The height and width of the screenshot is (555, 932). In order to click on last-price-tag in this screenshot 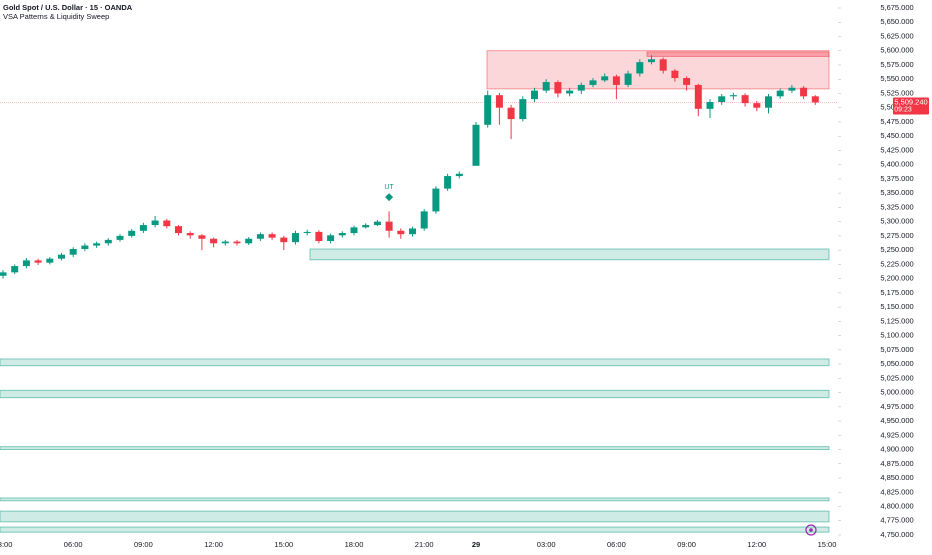, I will do `click(911, 106)`.